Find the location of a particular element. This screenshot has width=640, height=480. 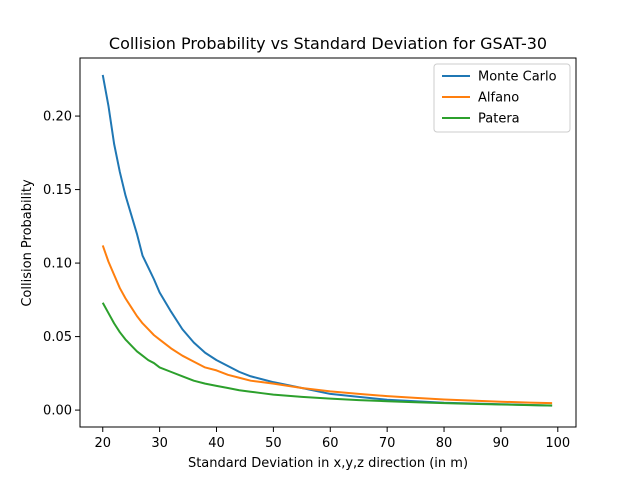

y-tick-label: 0.10 is located at coordinates (57, 264).